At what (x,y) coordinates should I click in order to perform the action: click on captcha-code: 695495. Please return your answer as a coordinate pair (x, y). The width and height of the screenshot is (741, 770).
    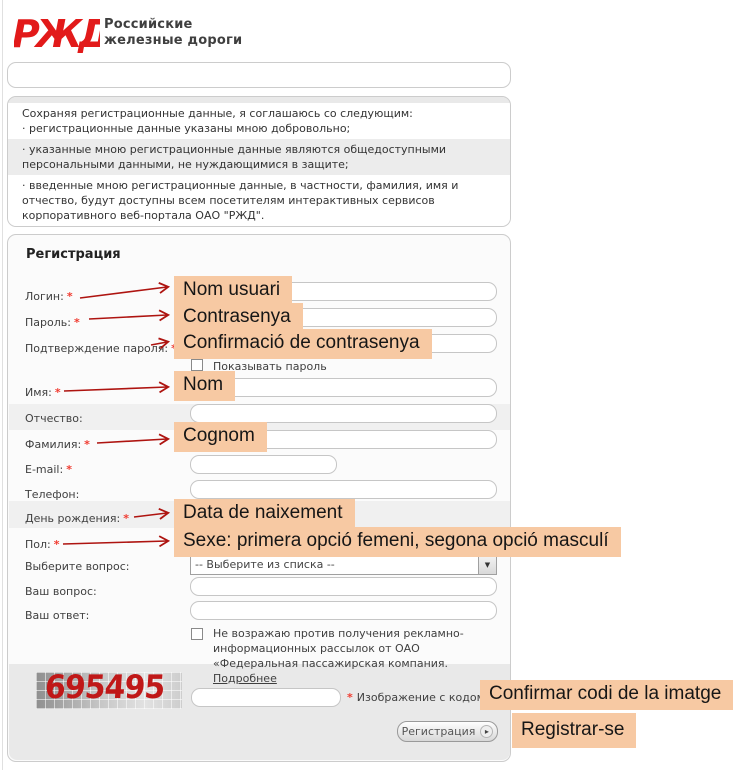
    Looking at the image, I should click on (104, 689).